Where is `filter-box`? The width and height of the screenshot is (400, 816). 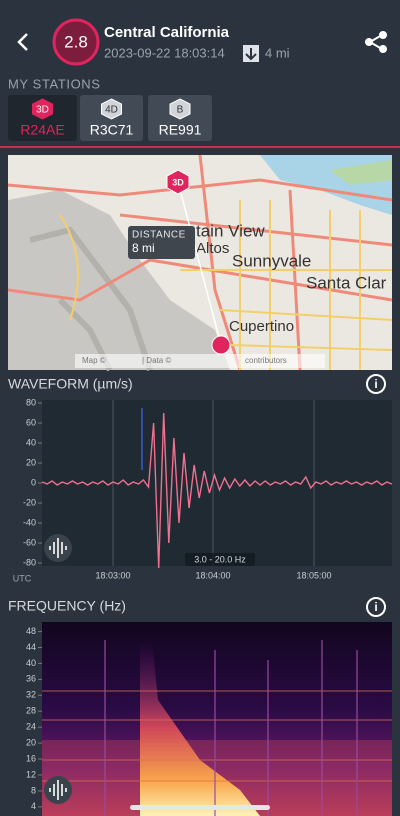 filter-box is located at coordinates (220, 559).